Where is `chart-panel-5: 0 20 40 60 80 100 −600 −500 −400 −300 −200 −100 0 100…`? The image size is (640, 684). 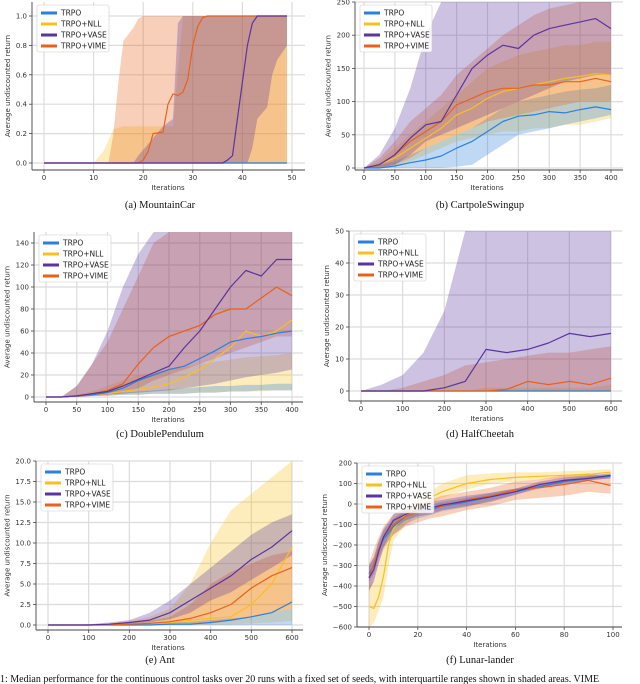 chart-panel-5: 0 20 40 60 80 100 −600 −500 −400 −300 −200 −100 0 100… is located at coordinates (471, 563).